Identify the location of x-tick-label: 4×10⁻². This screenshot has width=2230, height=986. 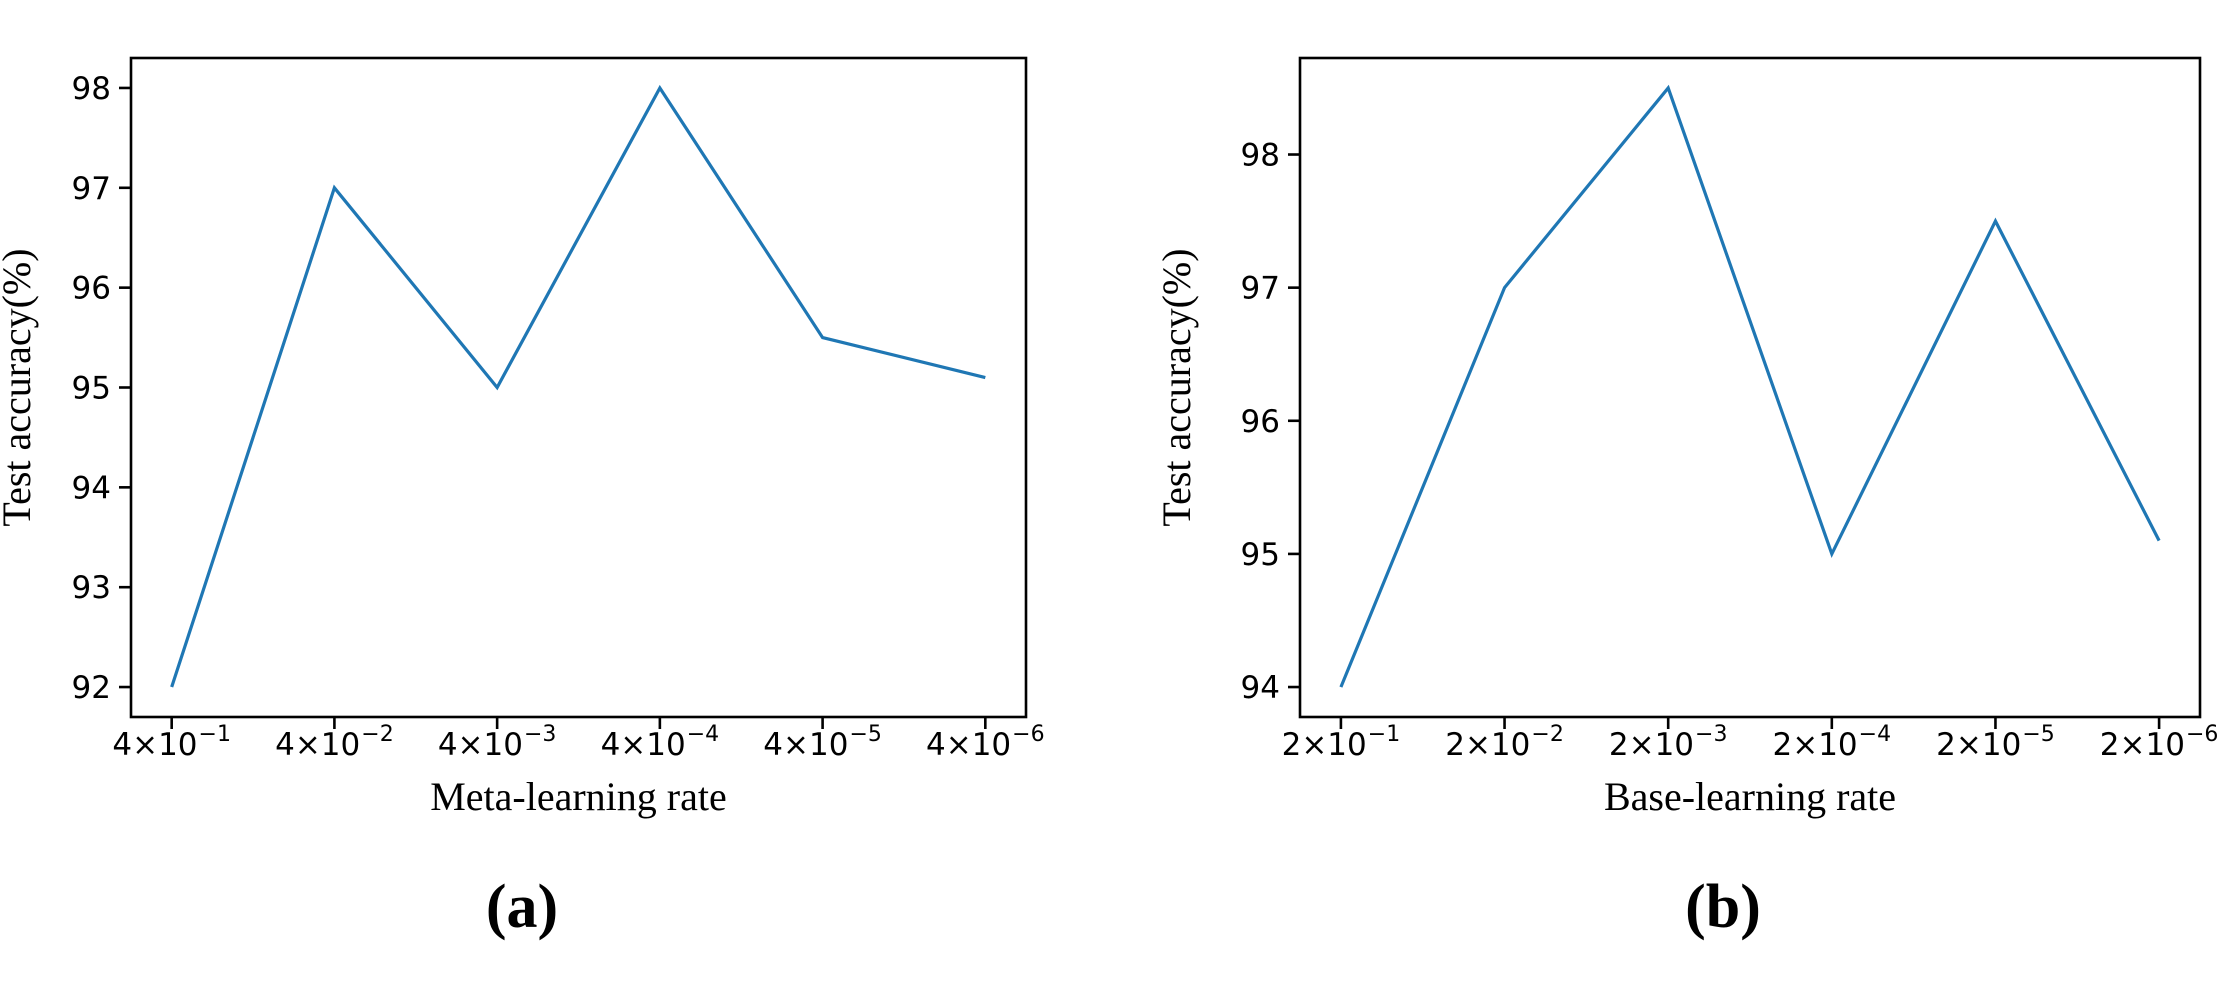
(334, 742).